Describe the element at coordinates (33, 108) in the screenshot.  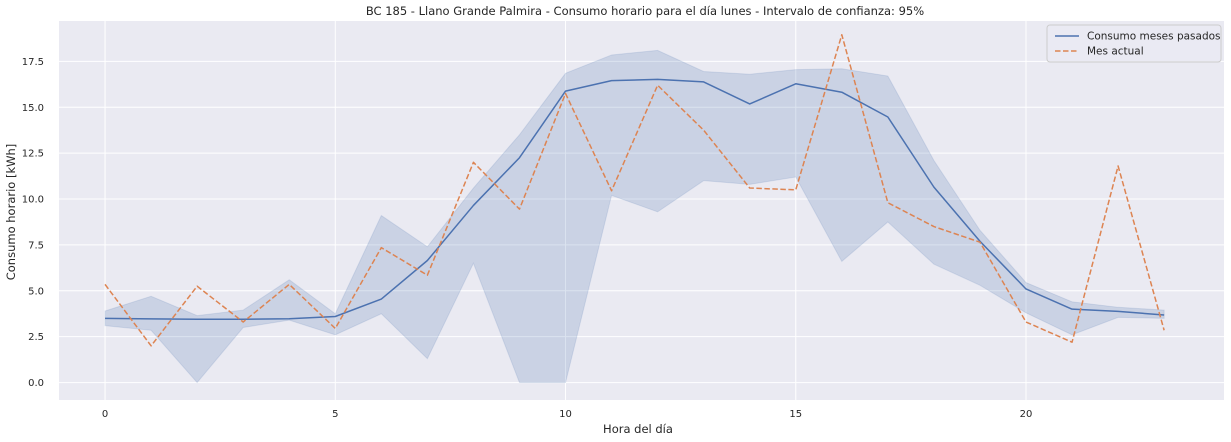
I see `y-tick-label: 15.0` at that location.